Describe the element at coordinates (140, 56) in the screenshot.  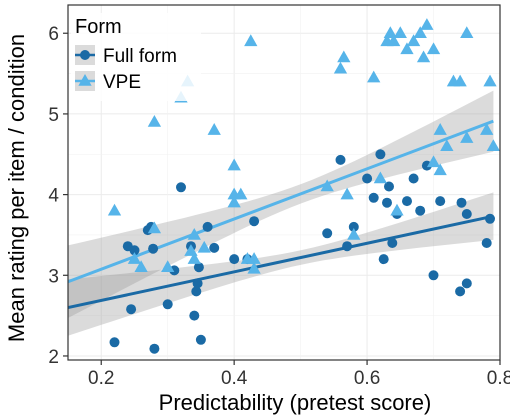
I see `legend-label: Full form` at that location.